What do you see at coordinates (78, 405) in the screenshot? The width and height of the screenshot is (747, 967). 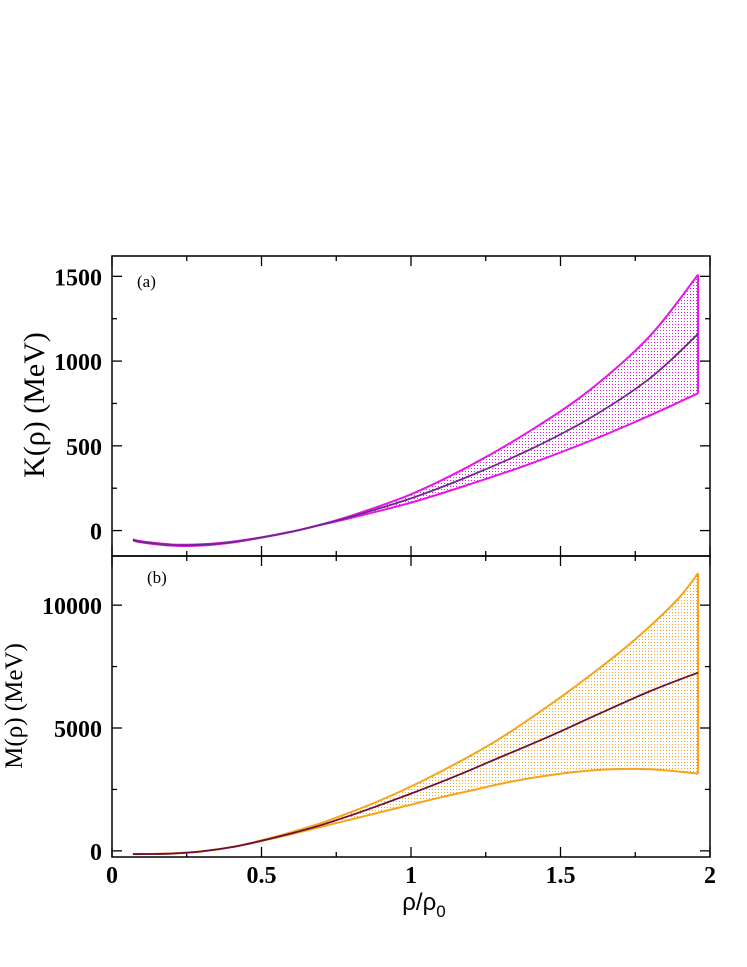 I see `panel-a-ytick-labels: 0 500 1000 1500` at bounding box center [78, 405].